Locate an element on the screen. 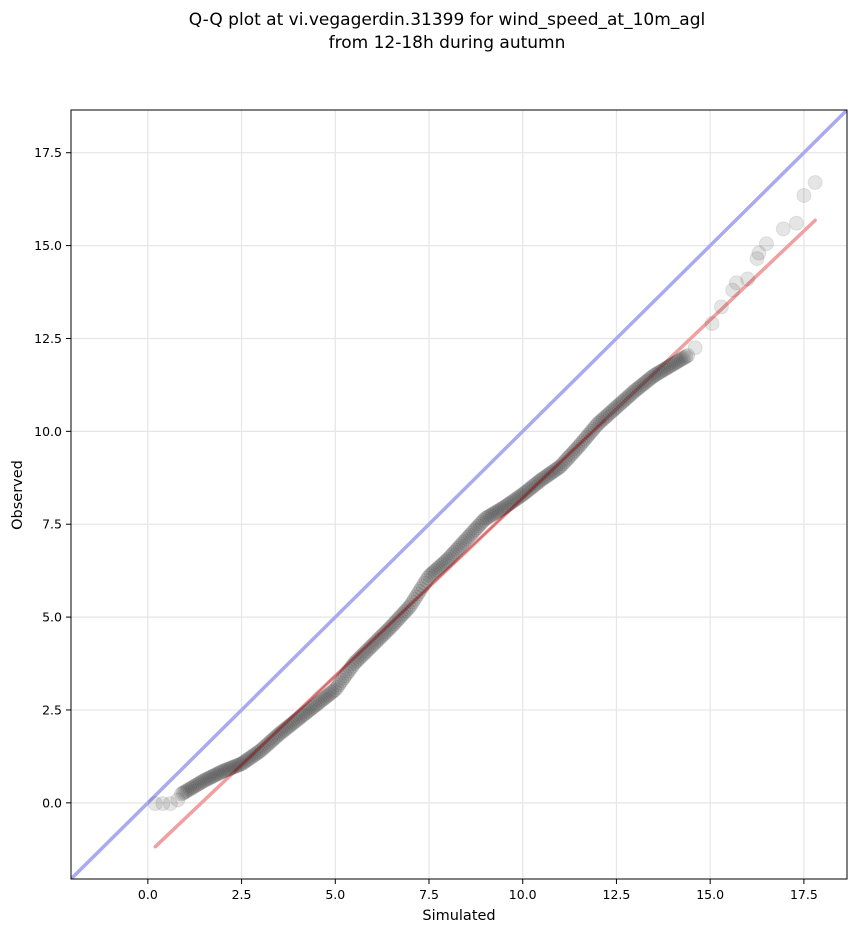 The width and height of the screenshot is (856, 934). x-tick-label: 2.5 is located at coordinates (242, 894).